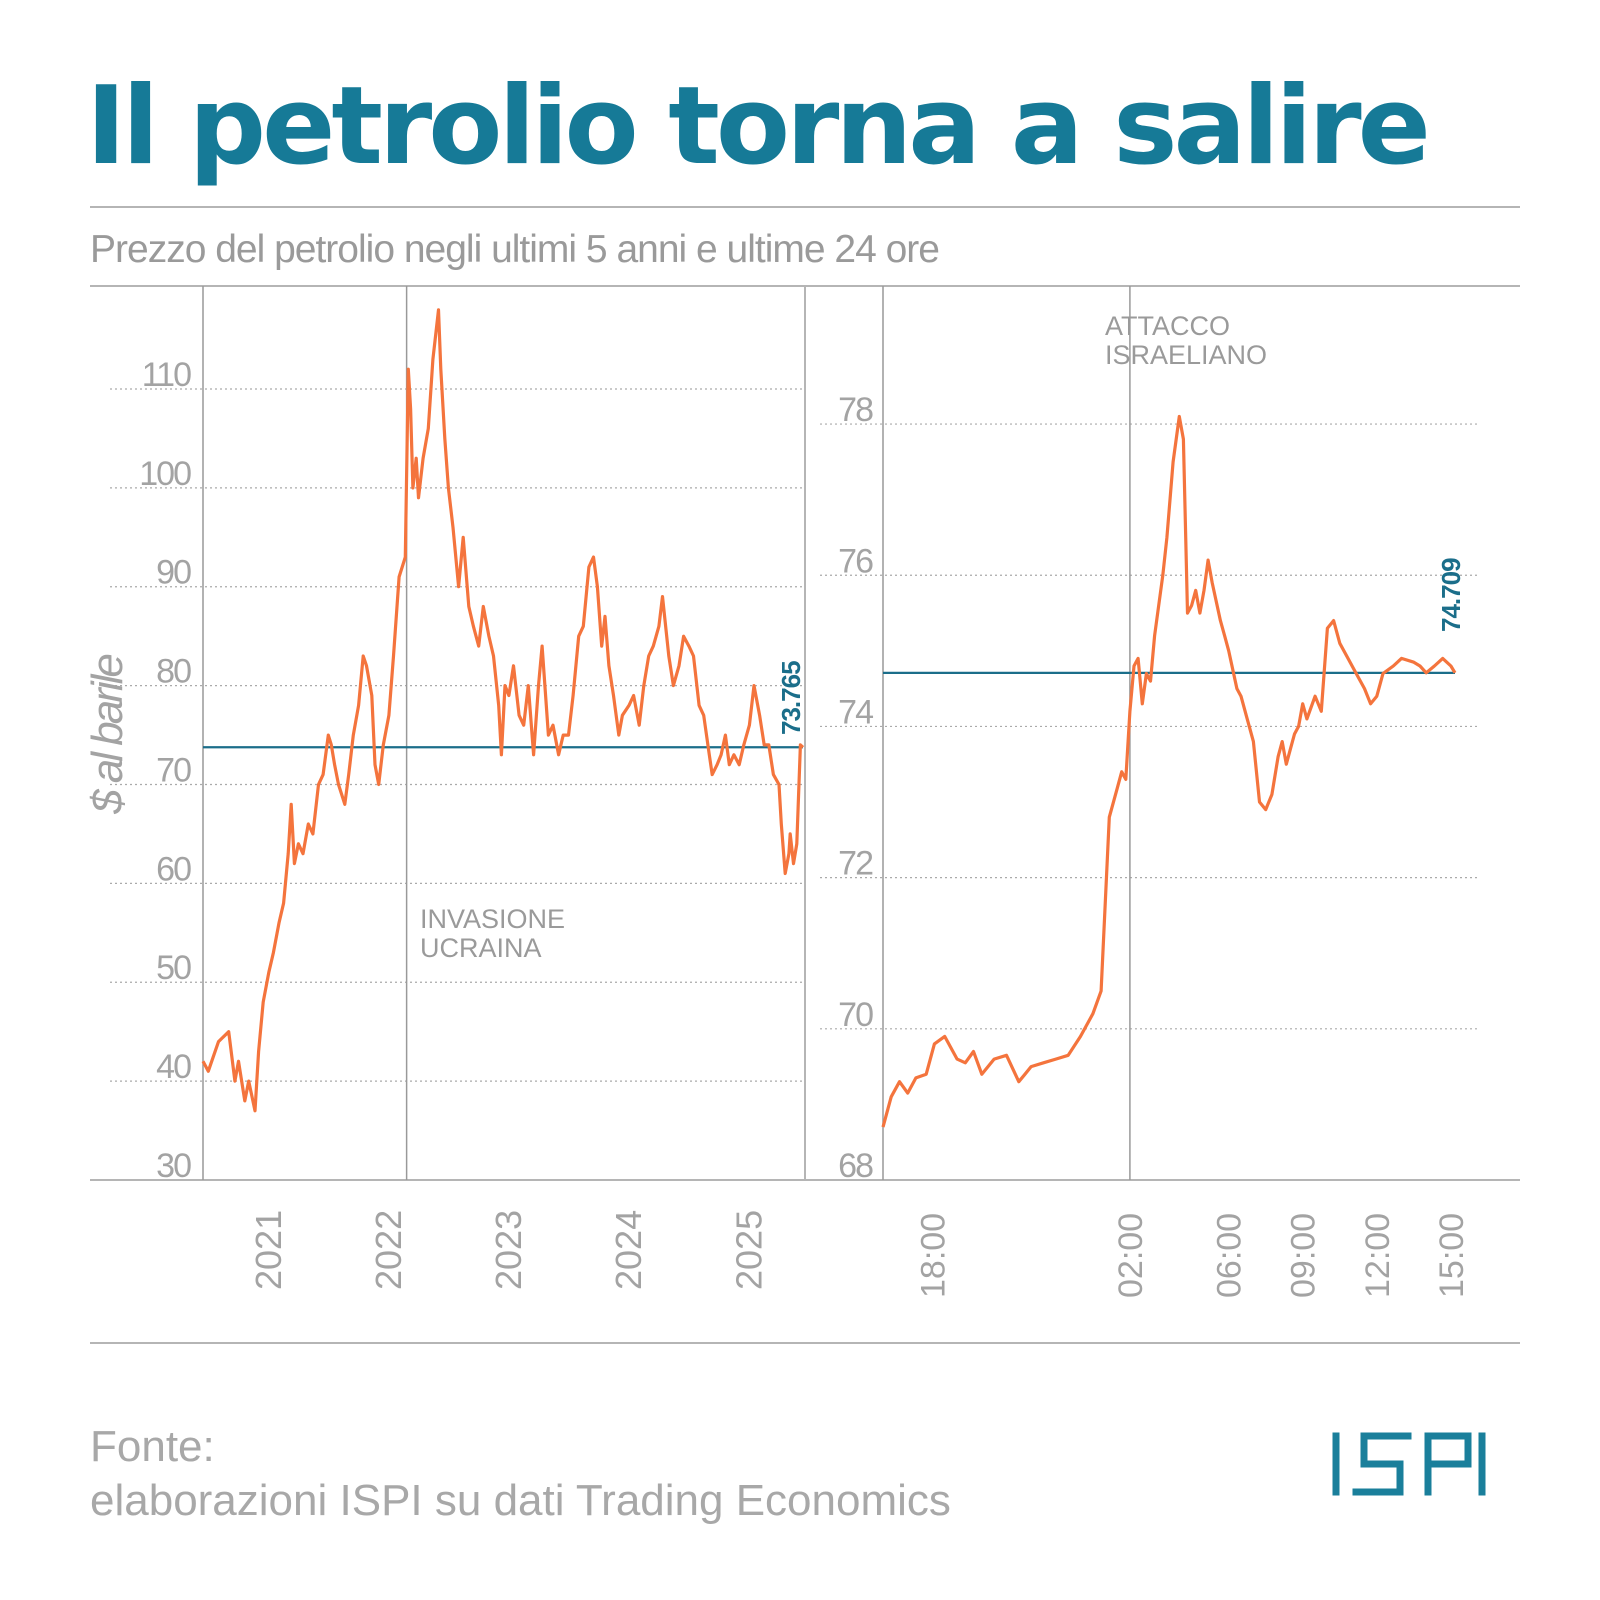 The width and height of the screenshot is (1600, 1600). I want to click on ispi-logo, so click(1410, 1467).